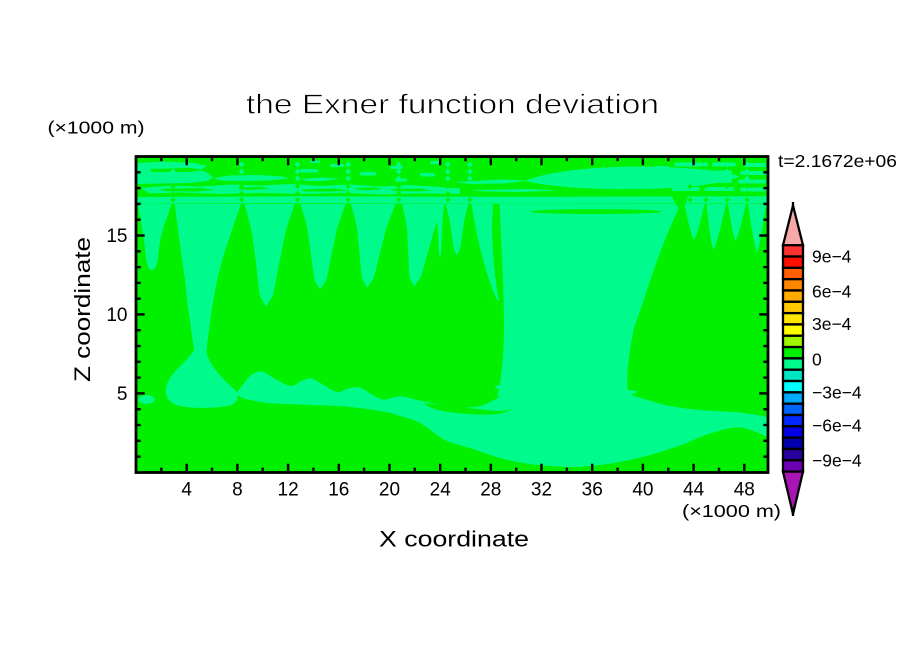 The height and width of the screenshot is (659, 904). Describe the element at coordinates (389, 490) in the screenshot. I see `svg-text: 20` at that location.